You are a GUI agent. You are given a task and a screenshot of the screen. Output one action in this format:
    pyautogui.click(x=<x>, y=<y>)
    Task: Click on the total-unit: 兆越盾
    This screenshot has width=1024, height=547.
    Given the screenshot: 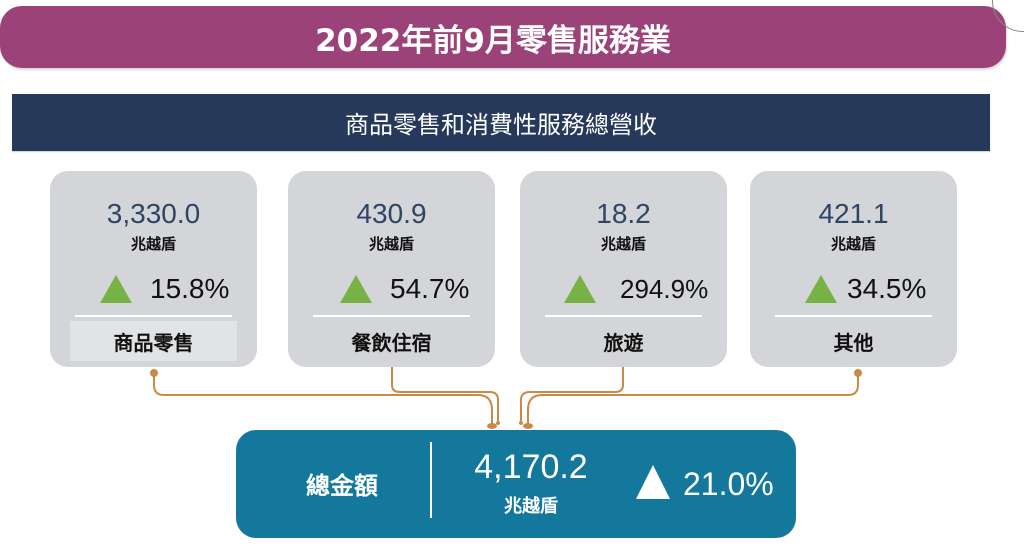 What is the action you would take?
    pyautogui.click(x=531, y=506)
    